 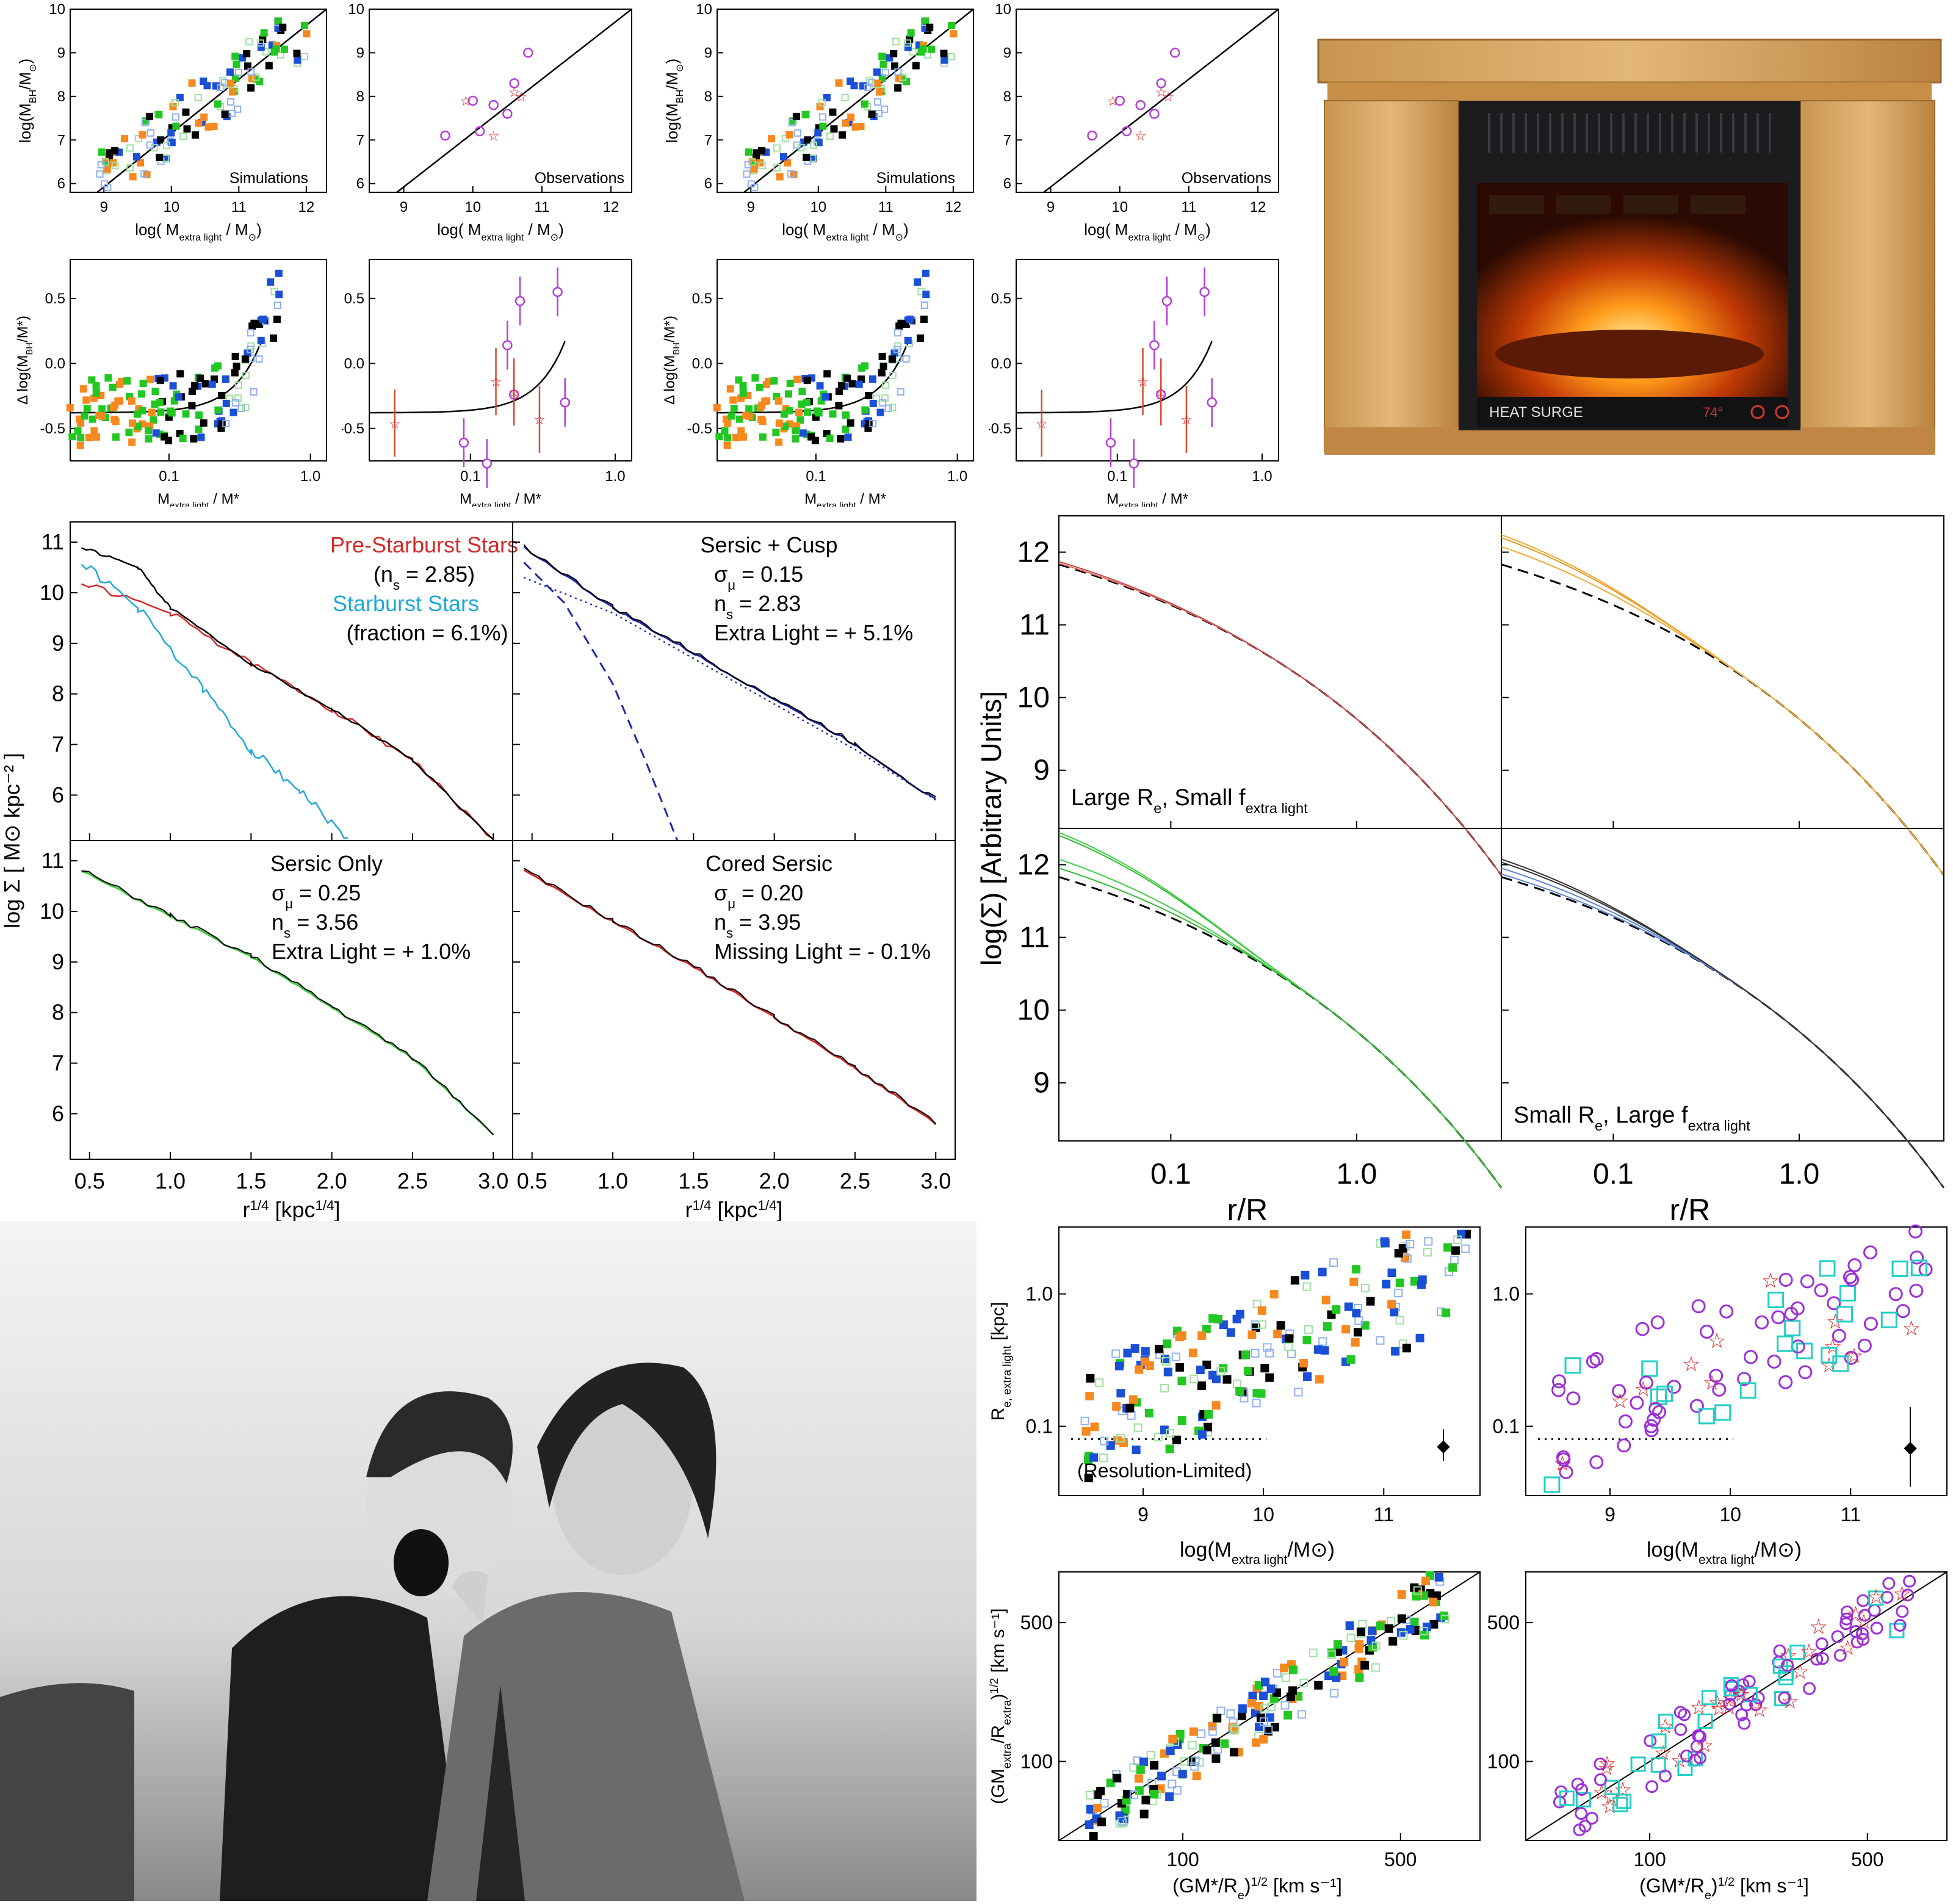 I want to click on y-axis-label: log(MBH/M⊙), so click(x=674, y=101).